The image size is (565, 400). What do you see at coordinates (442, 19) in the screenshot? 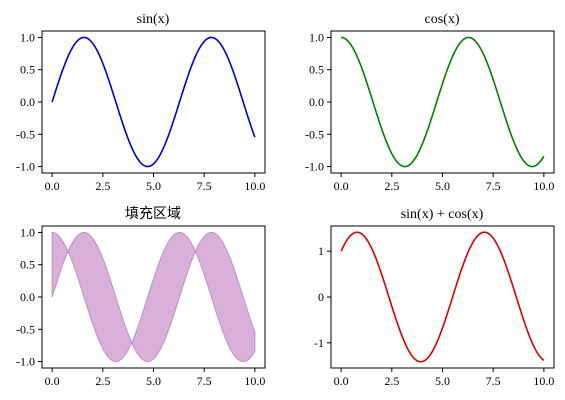
I see `chart-title: cos(x)` at bounding box center [442, 19].